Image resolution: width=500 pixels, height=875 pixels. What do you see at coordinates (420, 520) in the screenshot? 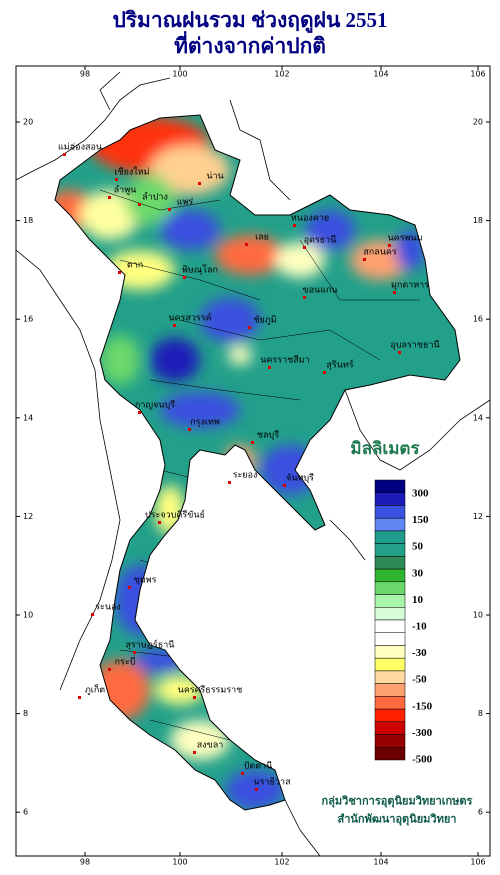
I see `legend-label: 150` at bounding box center [420, 520].